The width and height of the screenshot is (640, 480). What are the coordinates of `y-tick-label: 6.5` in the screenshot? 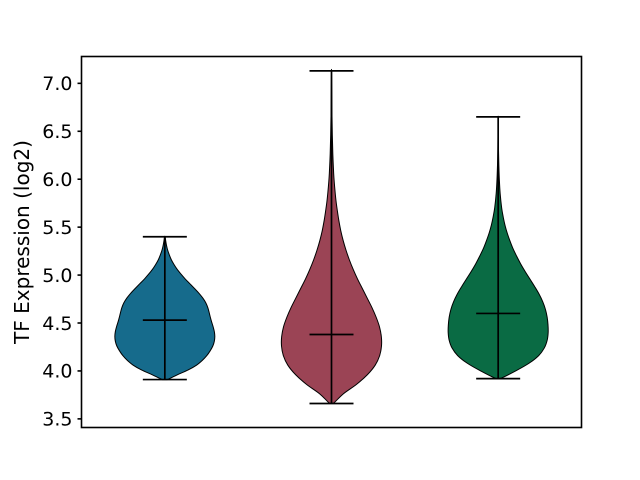 It's located at (57, 132).